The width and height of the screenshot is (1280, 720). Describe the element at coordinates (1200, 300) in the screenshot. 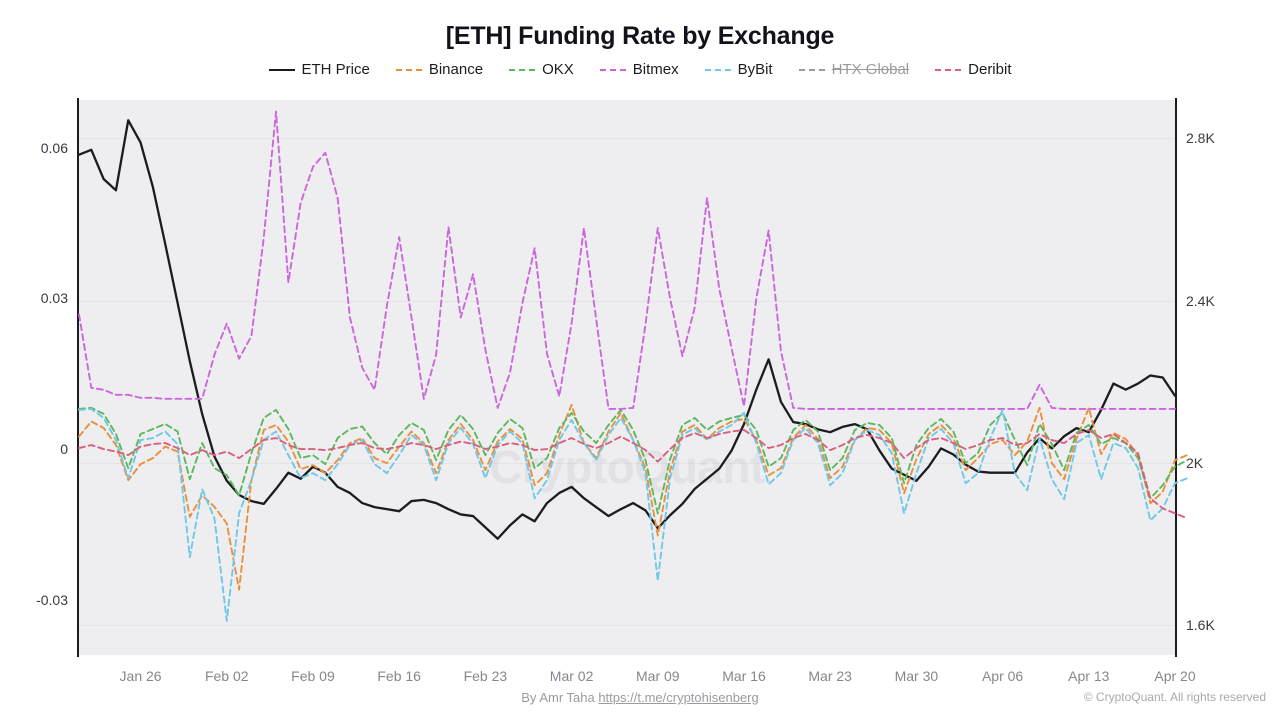

I see `y-tick-right: 2.4K` at that location.